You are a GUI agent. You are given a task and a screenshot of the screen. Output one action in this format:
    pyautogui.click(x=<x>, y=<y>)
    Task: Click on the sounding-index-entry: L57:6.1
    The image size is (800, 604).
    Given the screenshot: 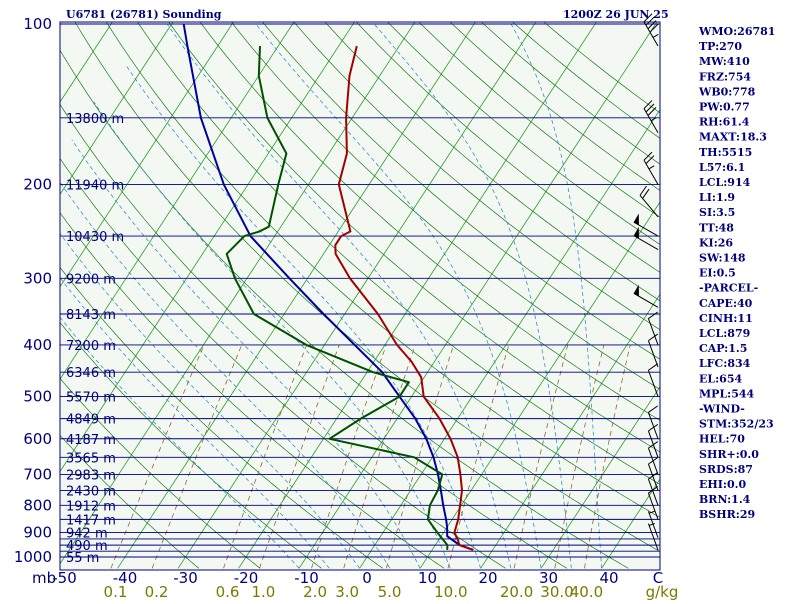 What is the action you would take?
    pyautogui.click(x=722, y=167)
    